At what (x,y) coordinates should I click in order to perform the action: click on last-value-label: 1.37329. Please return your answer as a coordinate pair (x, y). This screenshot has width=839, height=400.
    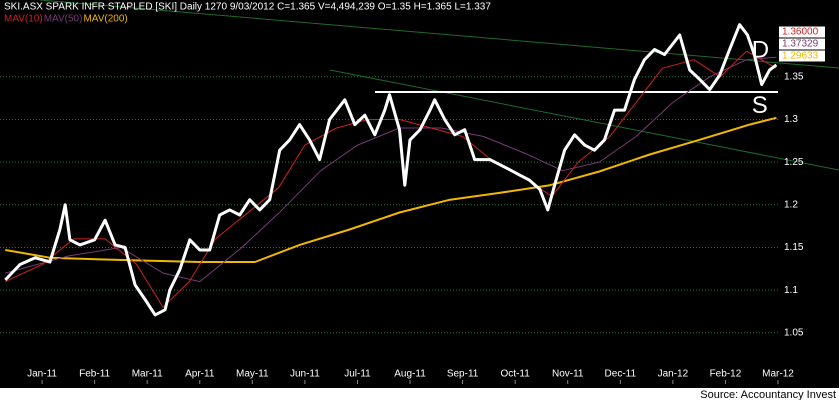
    Looking at the image, I should click on (800, 44).